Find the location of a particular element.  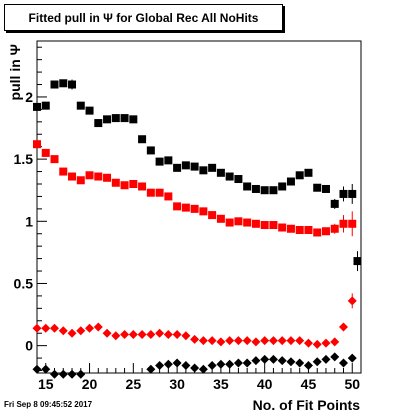

y-tick-label: 0 is located at coordinates (29, 346).